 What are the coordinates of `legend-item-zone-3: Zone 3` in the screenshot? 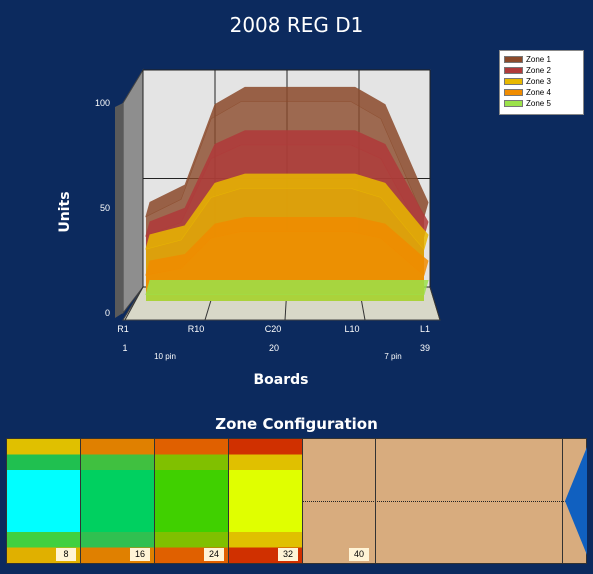 It's located at (541, 81).